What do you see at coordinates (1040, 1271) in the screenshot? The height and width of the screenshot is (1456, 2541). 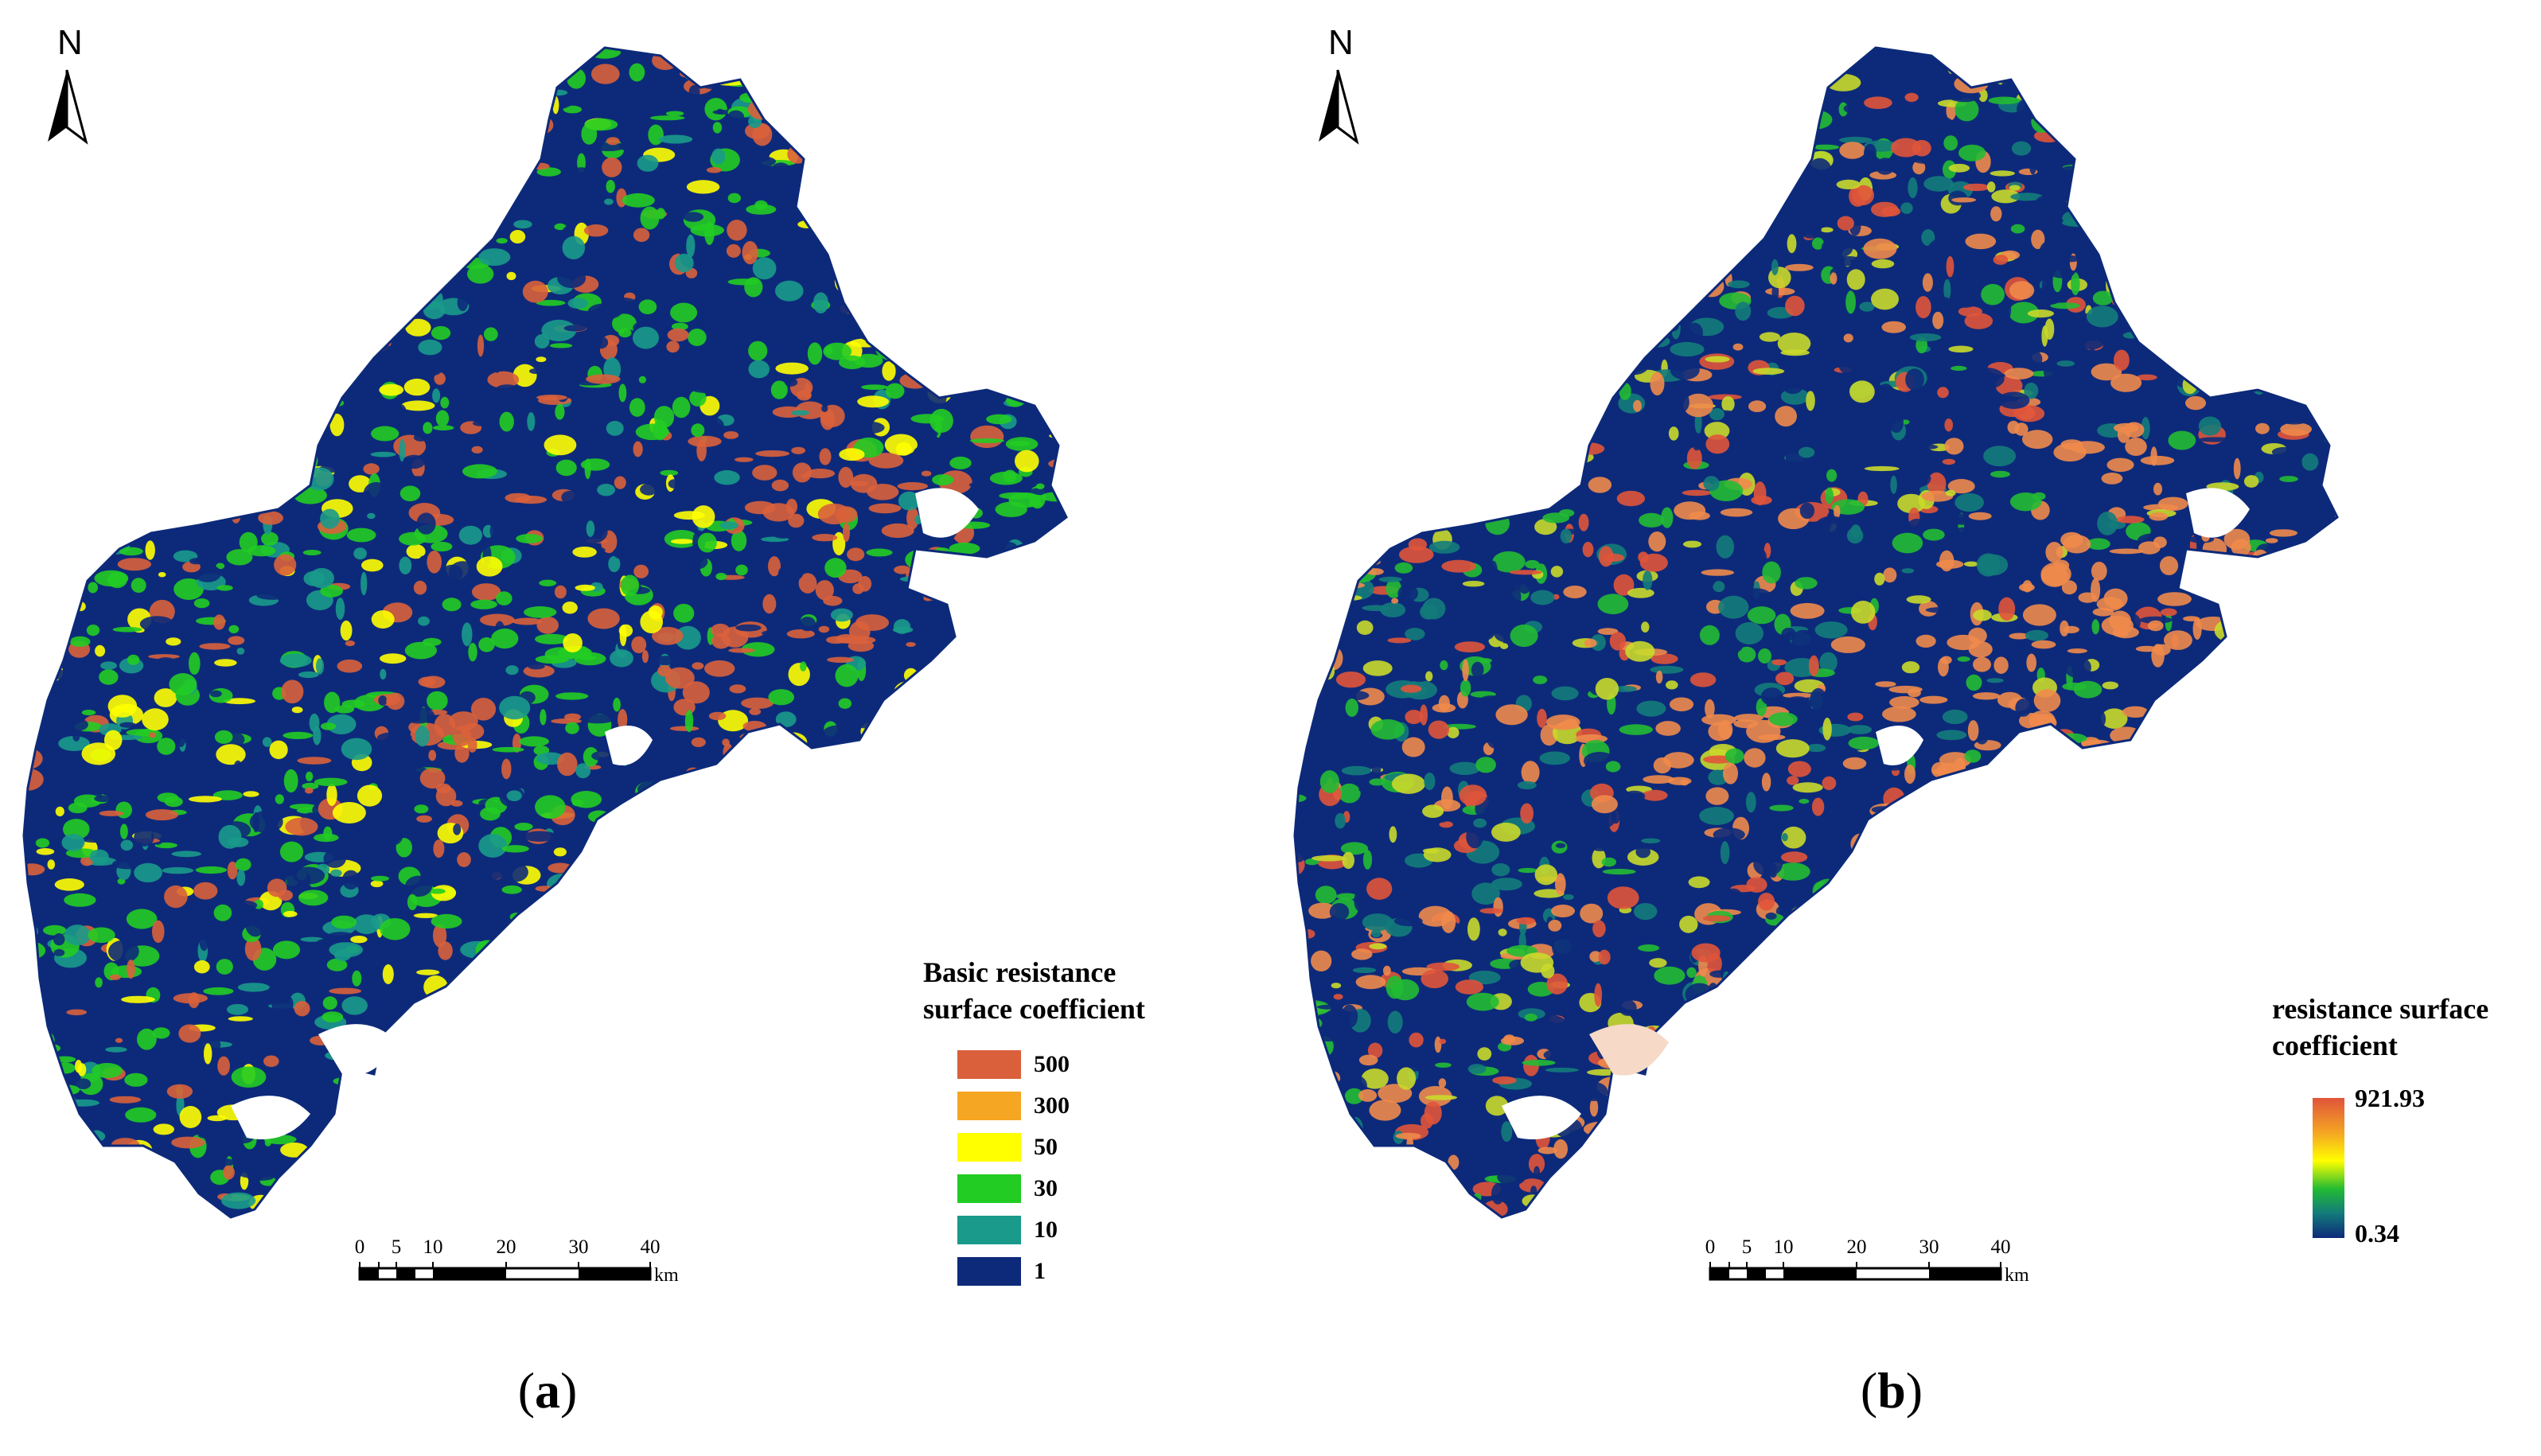 I see `legend-label: 1` at bounding box center [1040, 1271].